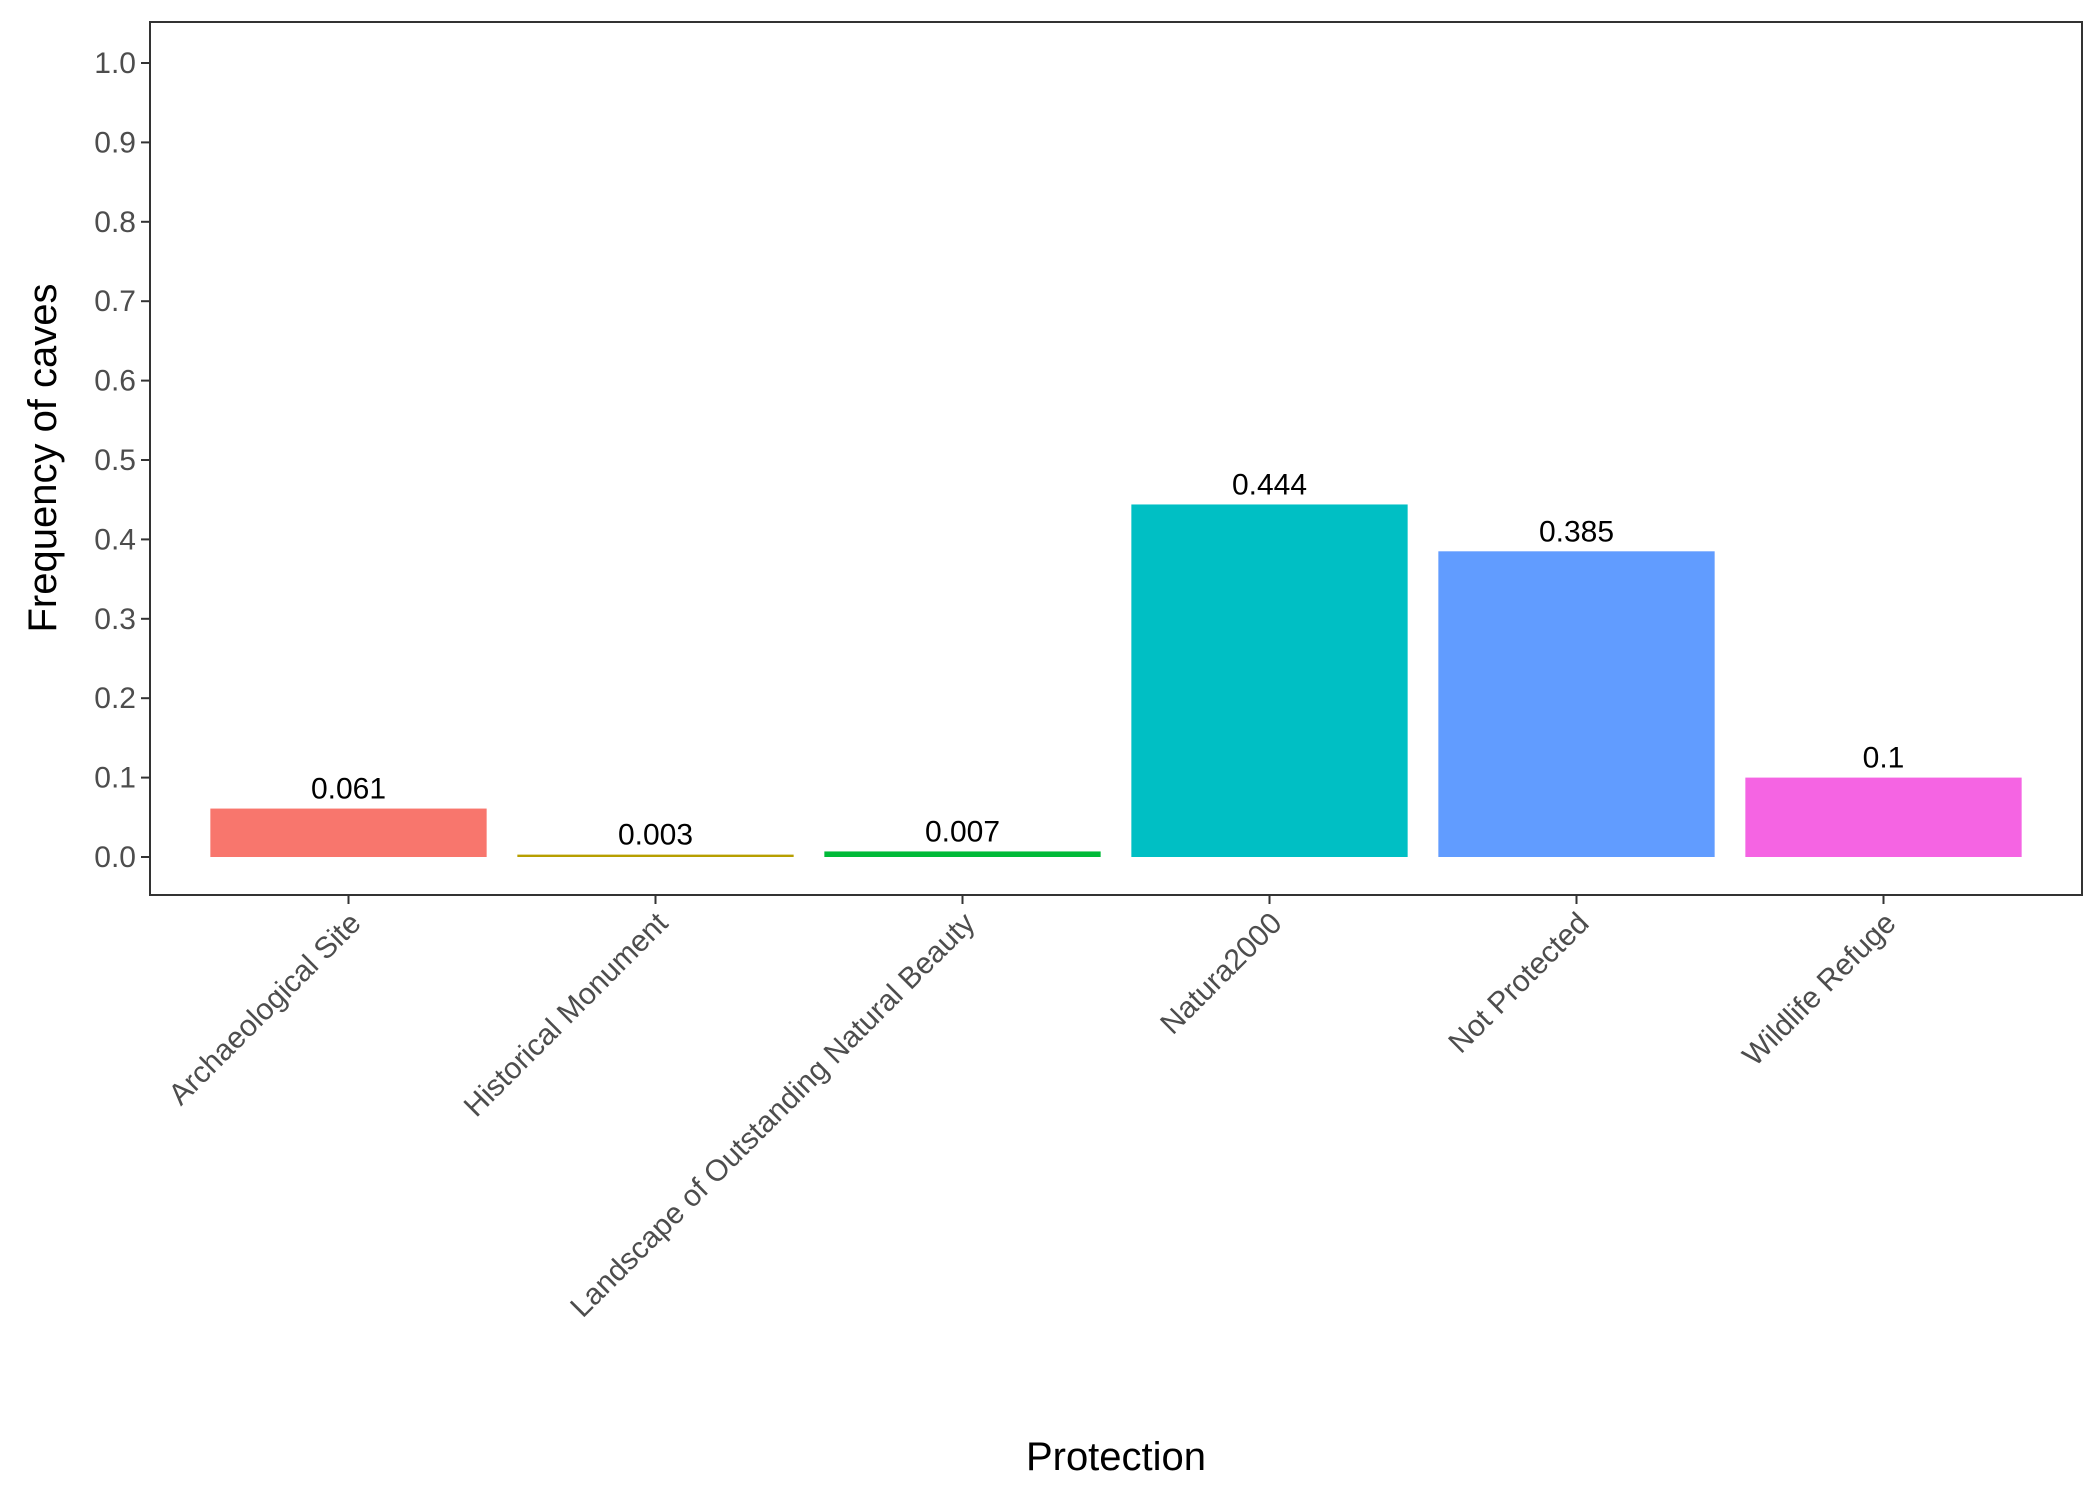  Describe the element at coordinates (1884, 758) in the screenshot. I see `bar-value-label: 0.1` at that location.